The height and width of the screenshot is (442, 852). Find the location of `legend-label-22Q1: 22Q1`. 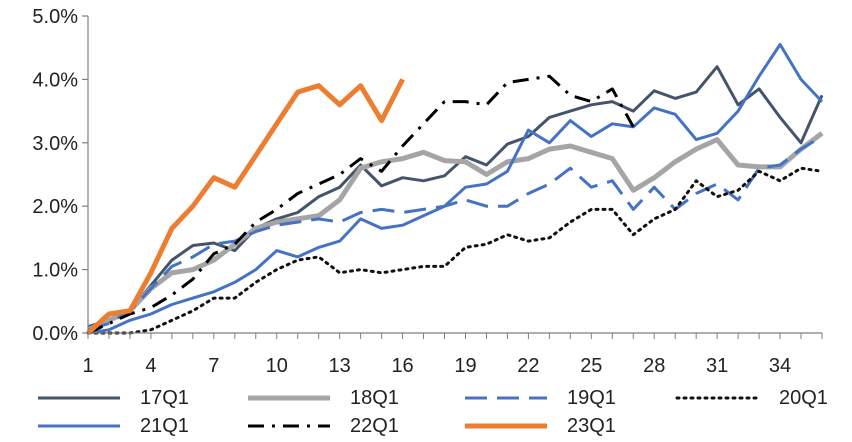

legend-label-22Q1: 22Q1 is located at coordinates (374, 426).